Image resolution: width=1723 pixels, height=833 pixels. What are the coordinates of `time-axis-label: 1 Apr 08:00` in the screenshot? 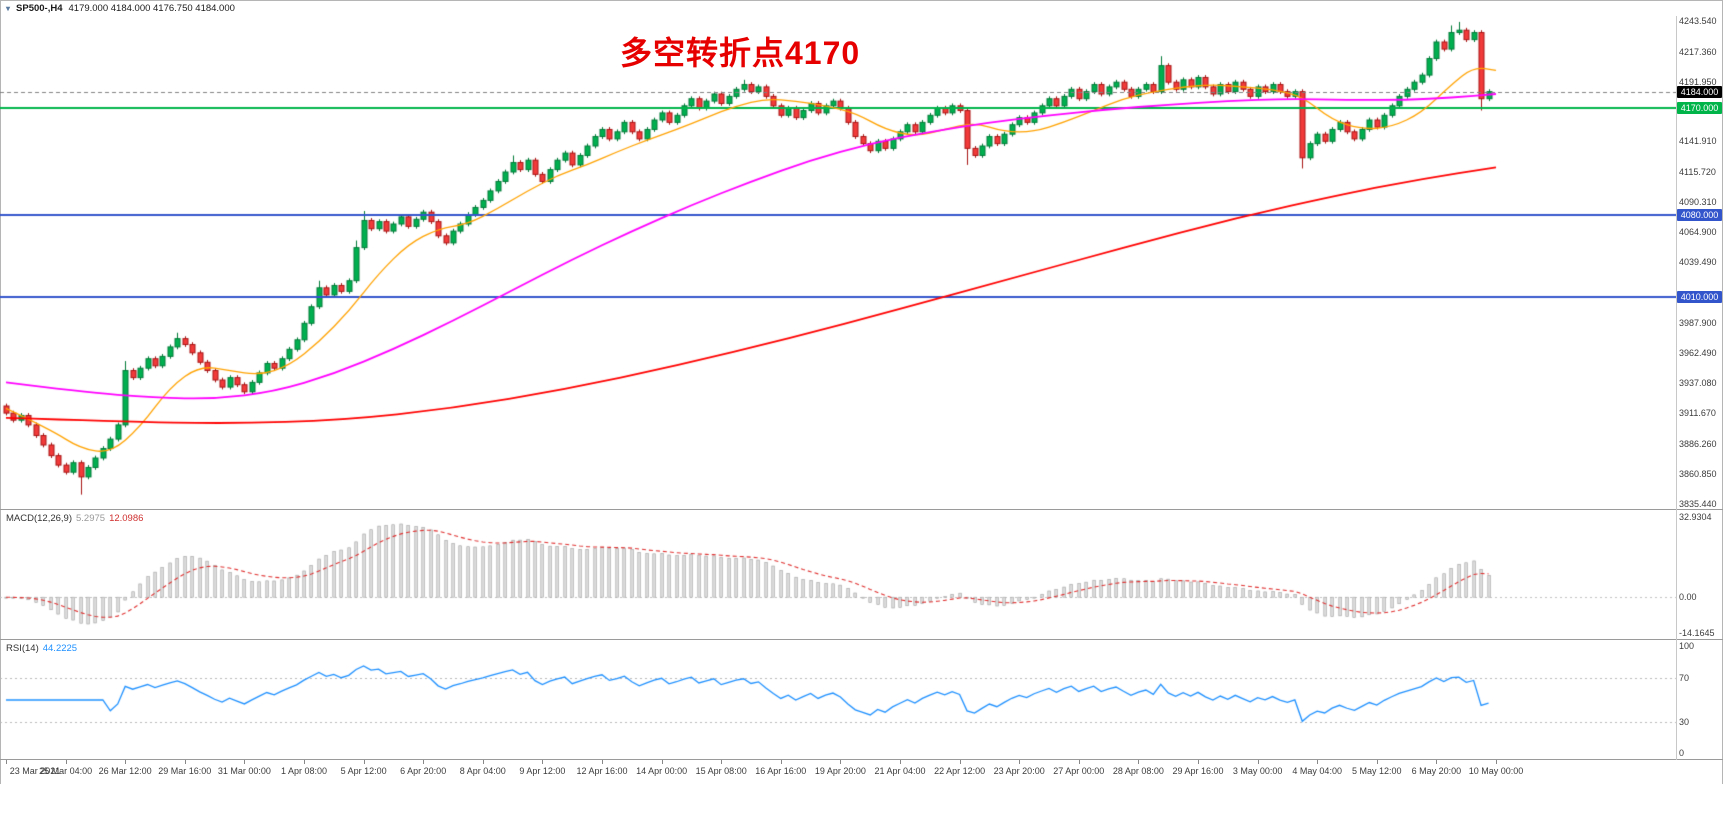 It's located at (304, 771).